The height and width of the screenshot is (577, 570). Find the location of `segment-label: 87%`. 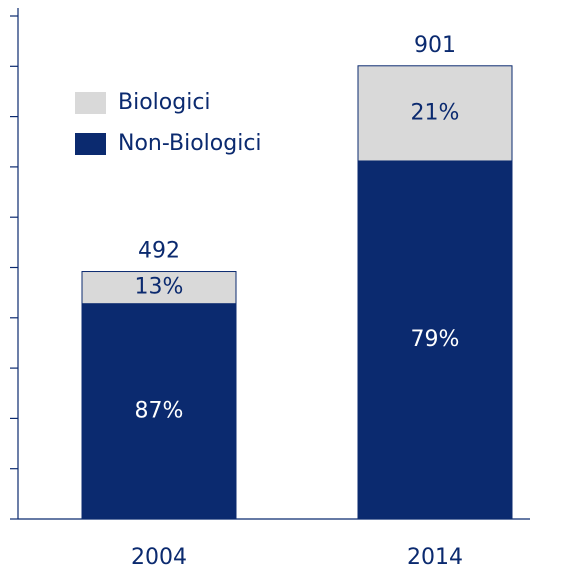

segment-label: 87% is located at coordinates (159, 410).